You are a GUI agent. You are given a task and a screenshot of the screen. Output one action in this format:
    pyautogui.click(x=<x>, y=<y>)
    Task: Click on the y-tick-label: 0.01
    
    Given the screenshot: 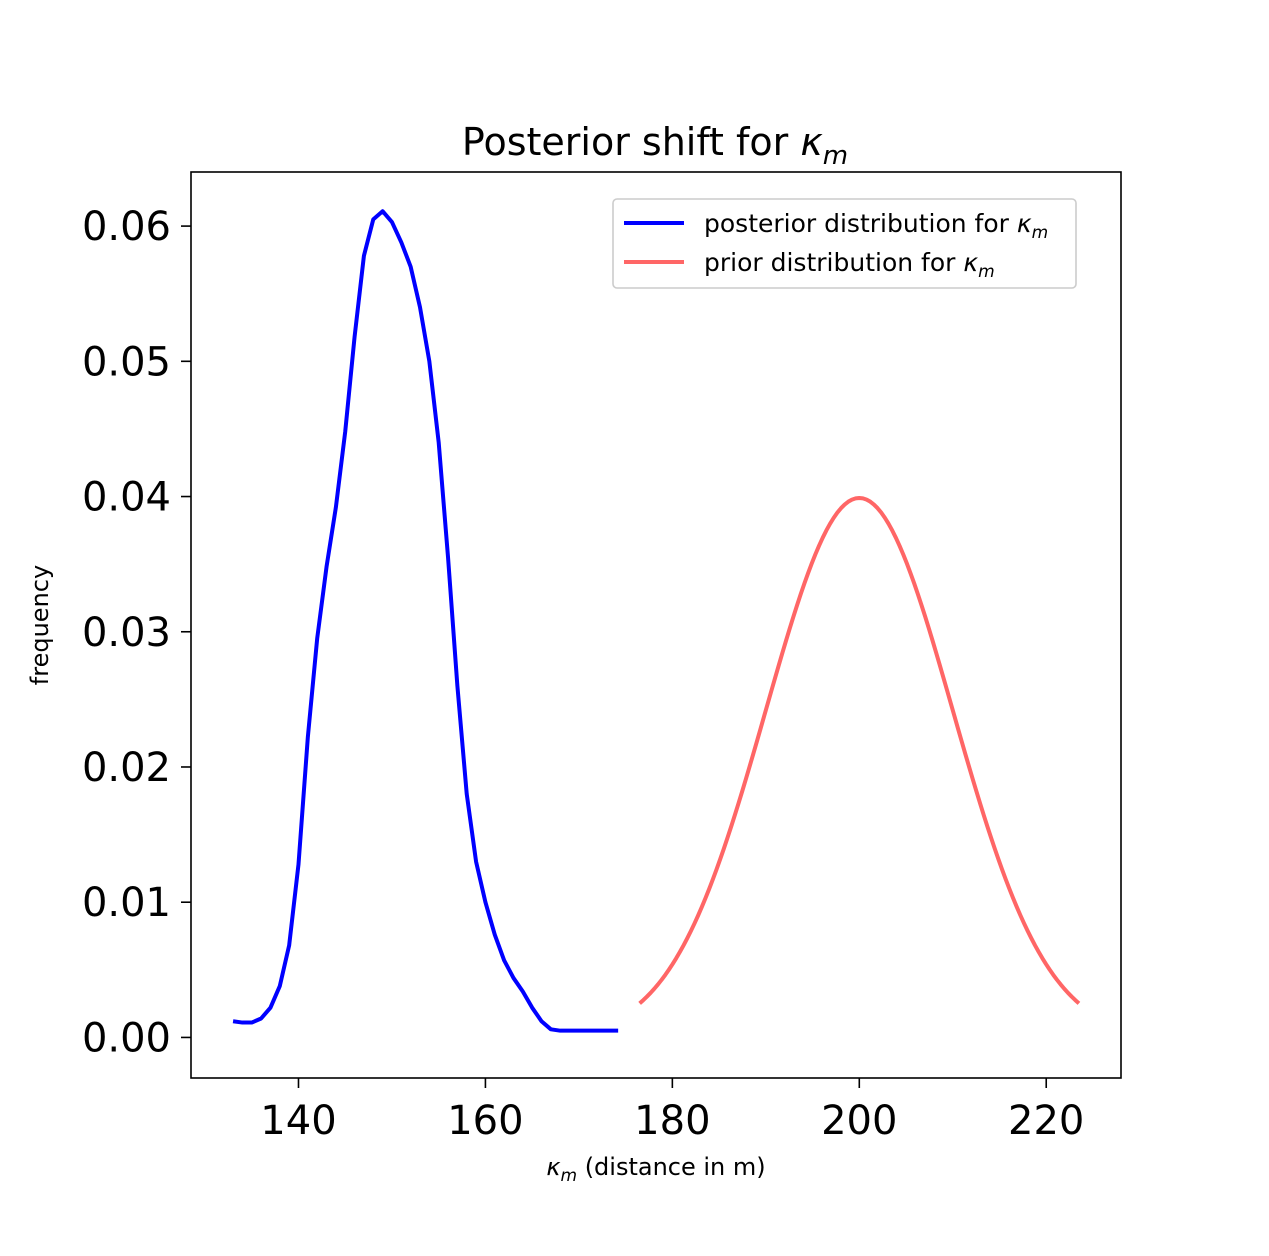 What is the action you would take?
    pyautogui.click(x=126, y=903)
    